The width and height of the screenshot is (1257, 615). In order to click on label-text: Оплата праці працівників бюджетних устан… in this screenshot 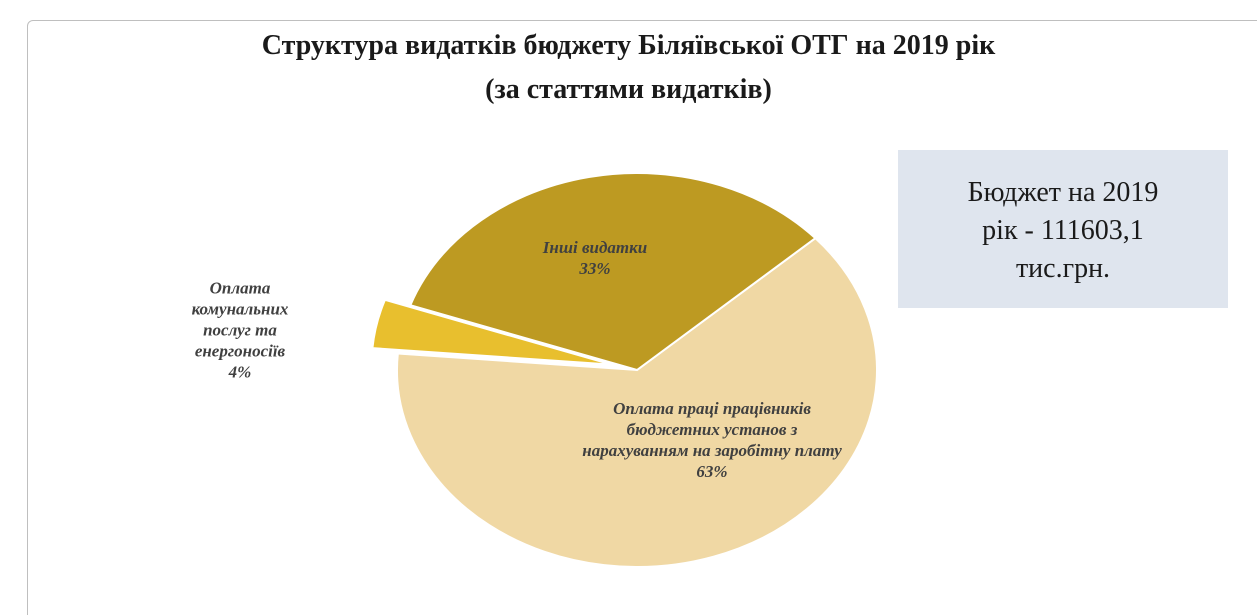, I will do `click(712, 429)`.